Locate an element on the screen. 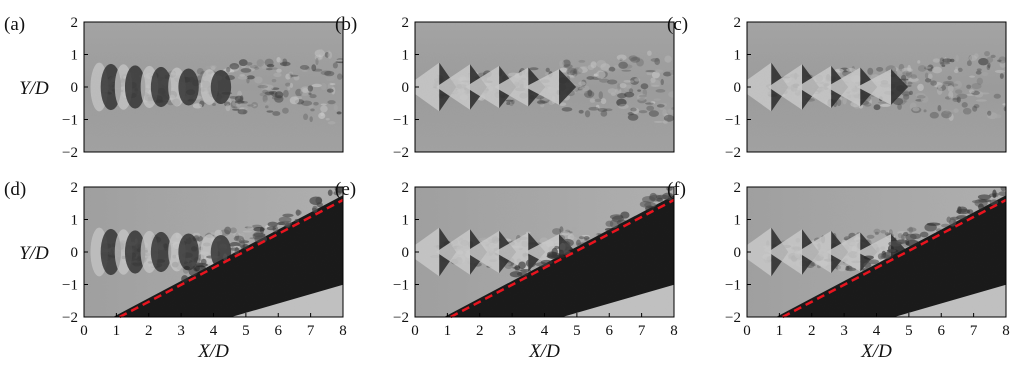 The image size is (1016, 378). panel-c: 2 1 0 −1 −2 (c) is located at coordinates (837, 87).